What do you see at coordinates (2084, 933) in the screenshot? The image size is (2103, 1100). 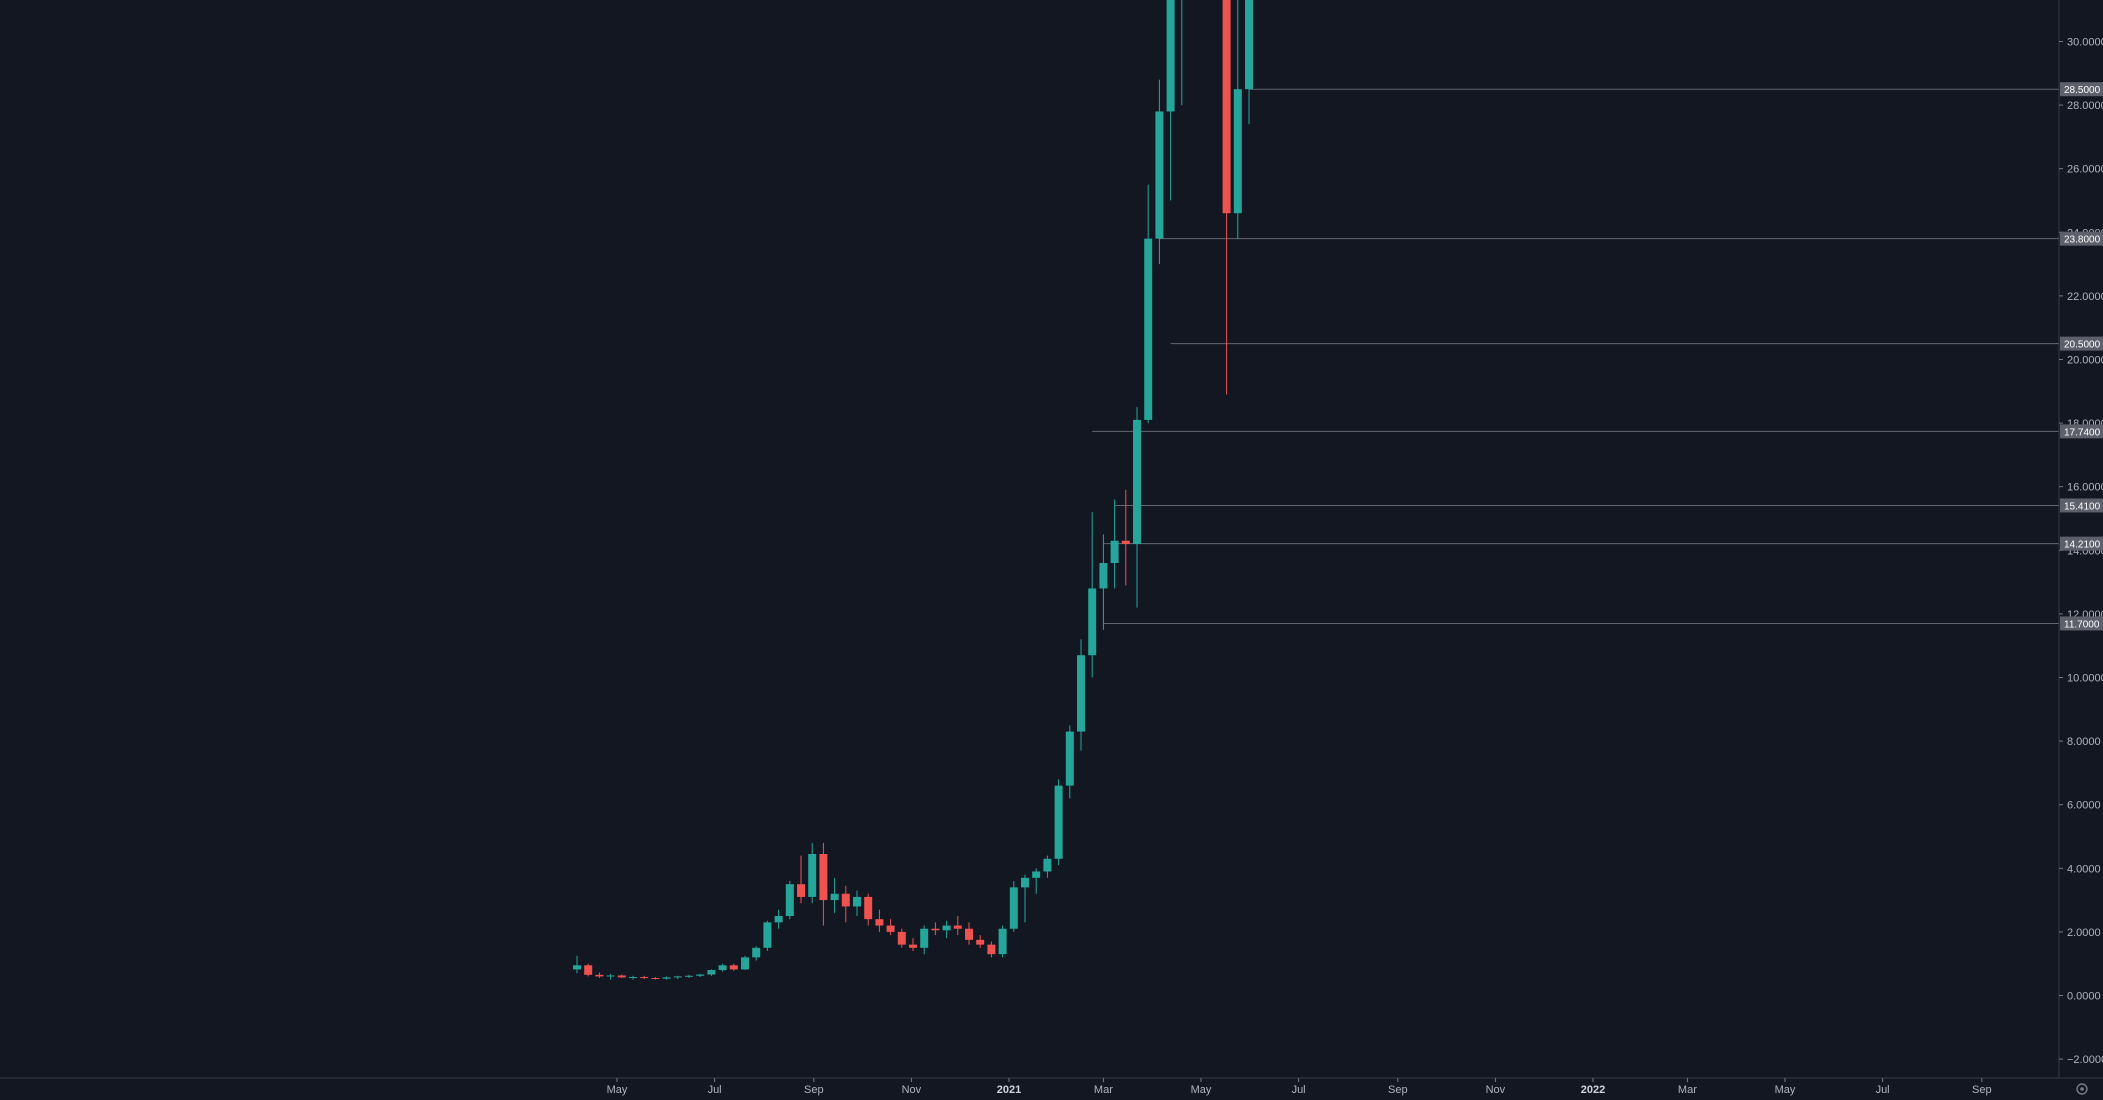 I see `y-tick-label: 2.0000` at bounding box center [2084, 933].